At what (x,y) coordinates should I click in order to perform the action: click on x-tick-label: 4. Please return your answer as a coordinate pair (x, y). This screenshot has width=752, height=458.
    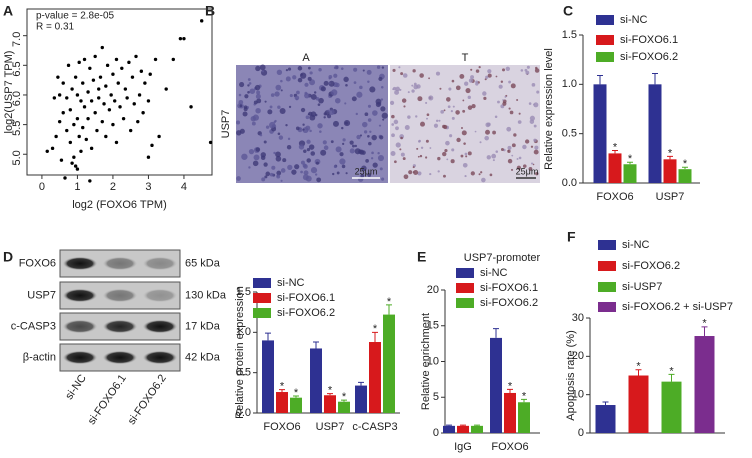
    Looking at the image, I should click on (184, 187).